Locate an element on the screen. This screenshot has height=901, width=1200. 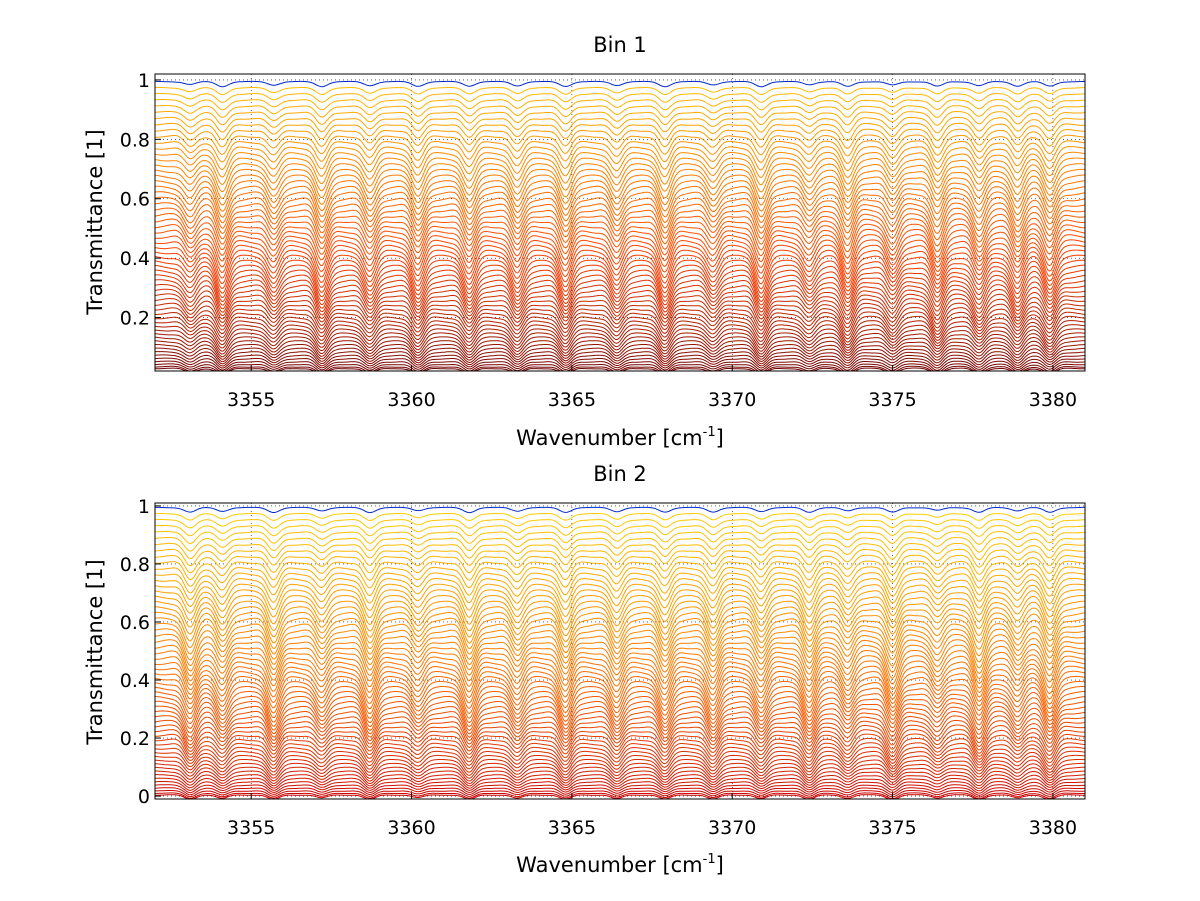
y-tick-label: 0.2 is located at coordinates (135, 319).